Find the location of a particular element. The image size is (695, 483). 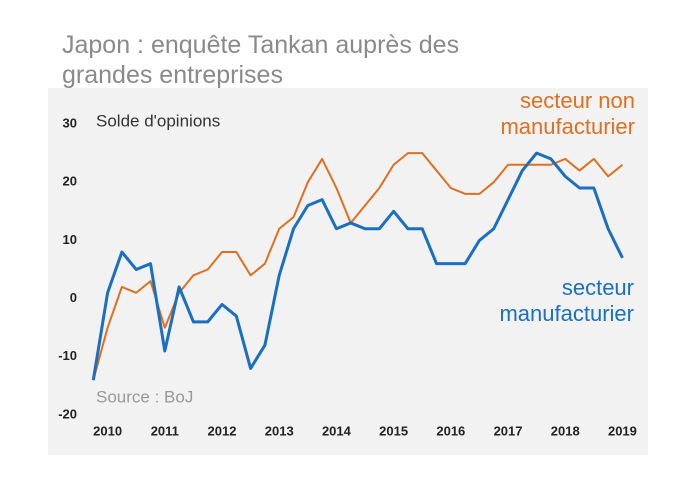

y-tick-label: 20 is located at coordinates (70, 181).